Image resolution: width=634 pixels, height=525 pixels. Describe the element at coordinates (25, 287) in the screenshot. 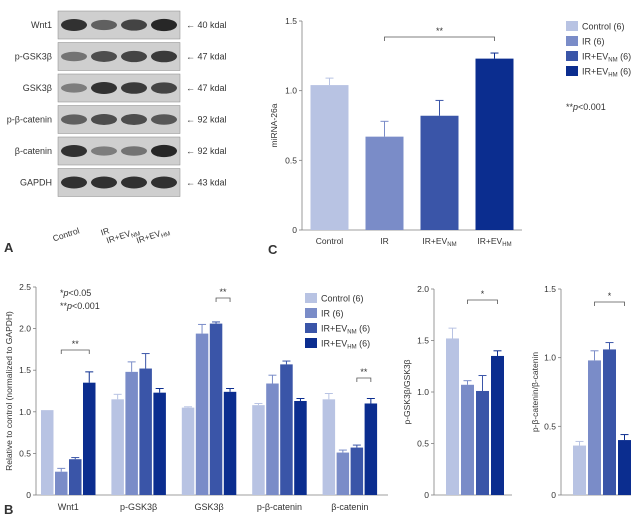

I see `y-tick-label: 2.5` at that location.